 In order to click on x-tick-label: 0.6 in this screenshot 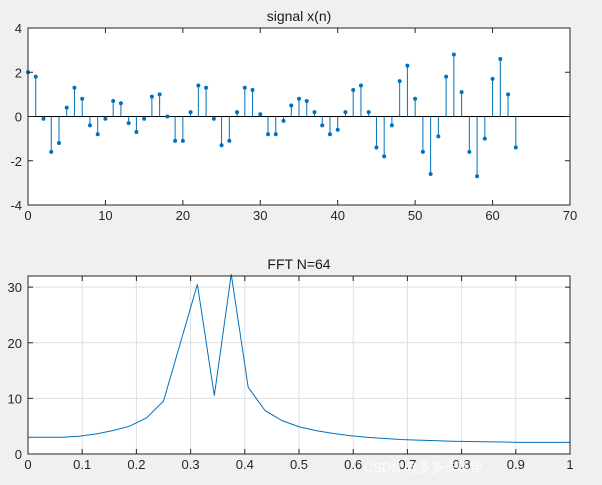, I will do `click(353, 464)`.